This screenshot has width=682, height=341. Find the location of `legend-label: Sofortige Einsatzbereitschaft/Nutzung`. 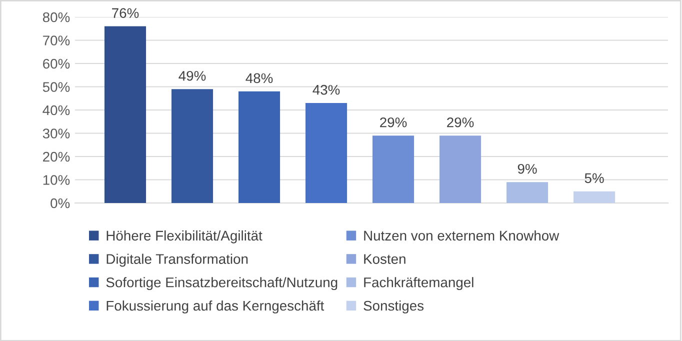

legend-label: Sofortige Einsatzbereitschaft/Nutzung is located at coordinates (222, 283).